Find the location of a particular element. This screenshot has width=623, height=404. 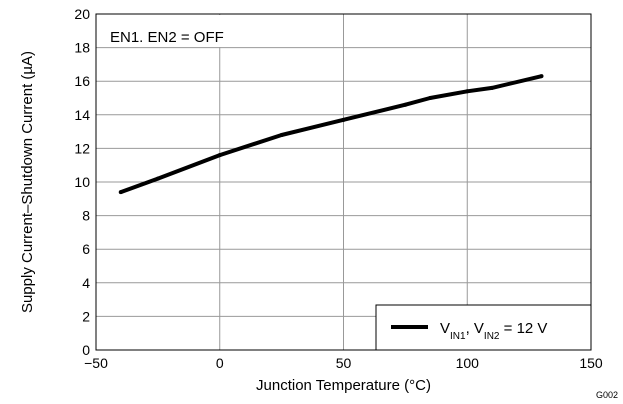

x-tick-label: 50 is located at coordinates (344, 363).